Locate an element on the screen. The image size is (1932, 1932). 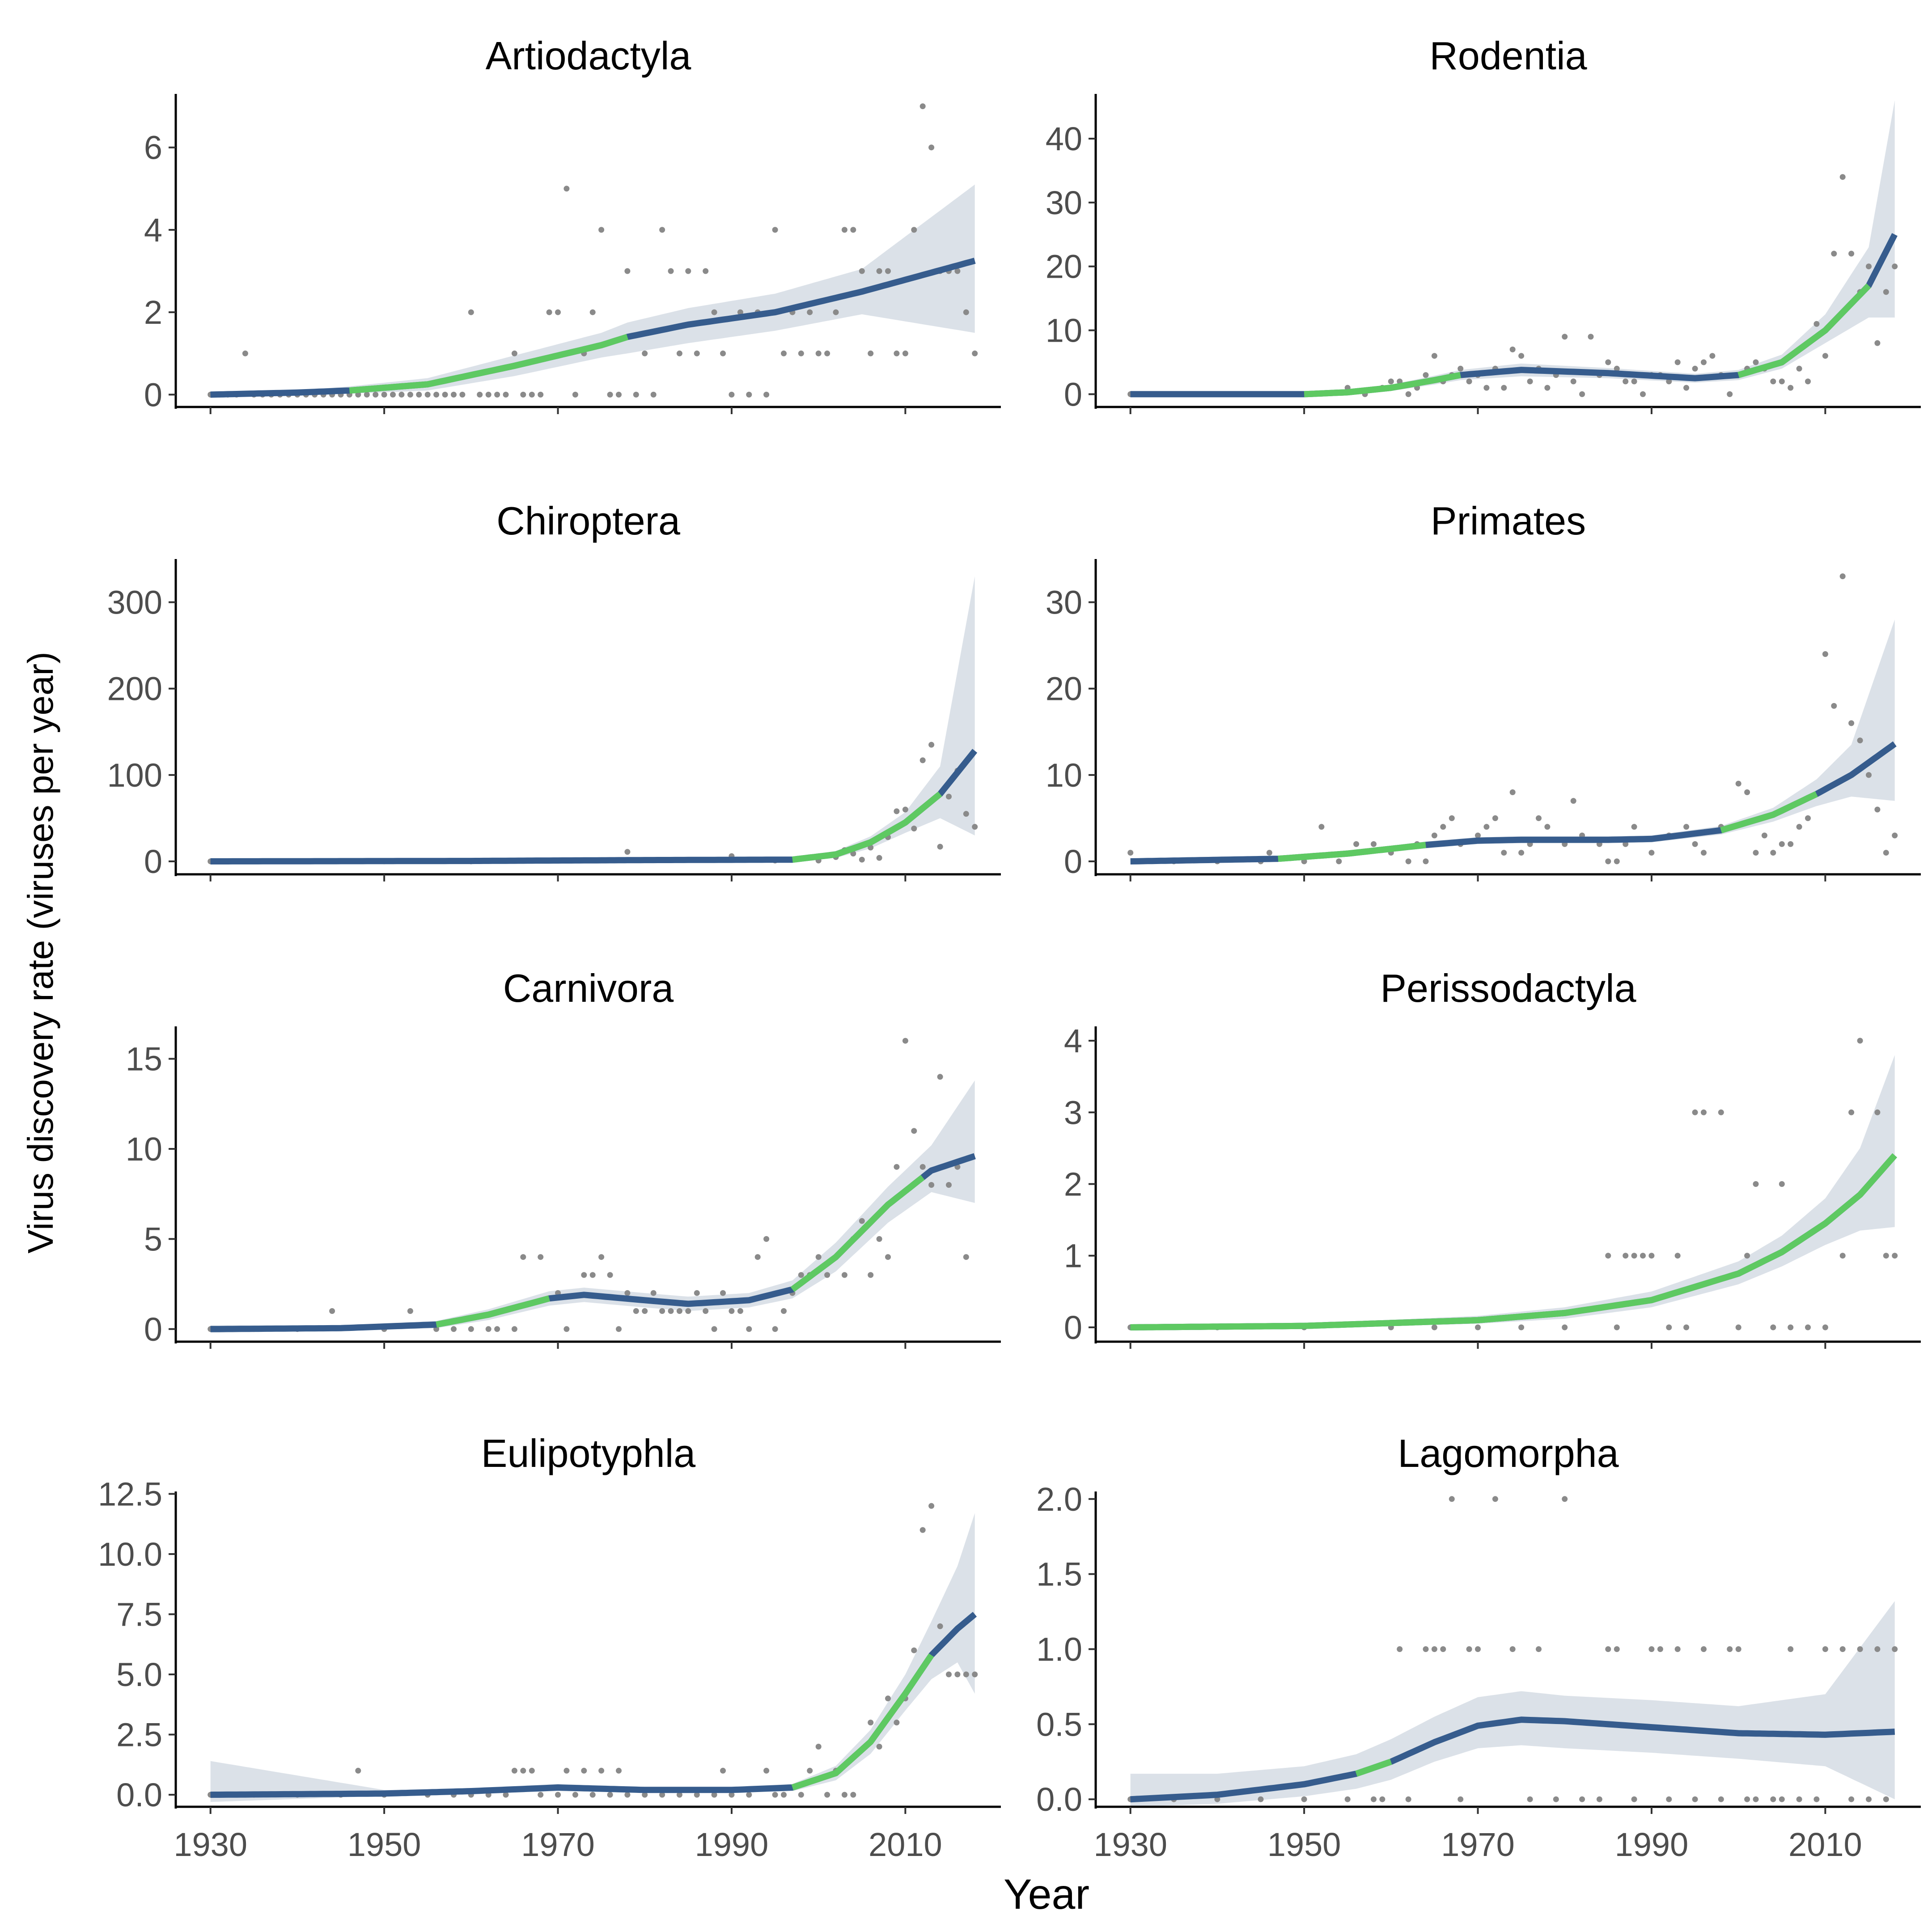
y-tick-label: 30 is located at coordinates (1064, 202).